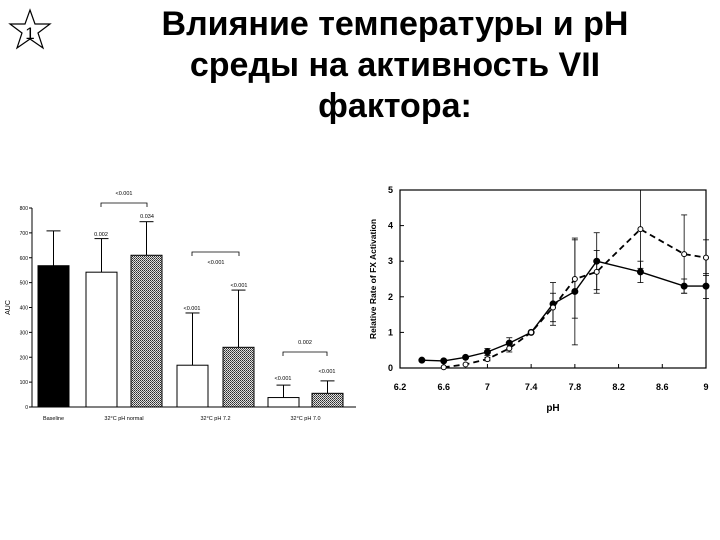 Image resolution: width=720 pixels, height=540 pixels. What do you see at coordinates (24, 234) in the screenshot?
I see `y-tick-label: 700` at bounding box center [24, 234].